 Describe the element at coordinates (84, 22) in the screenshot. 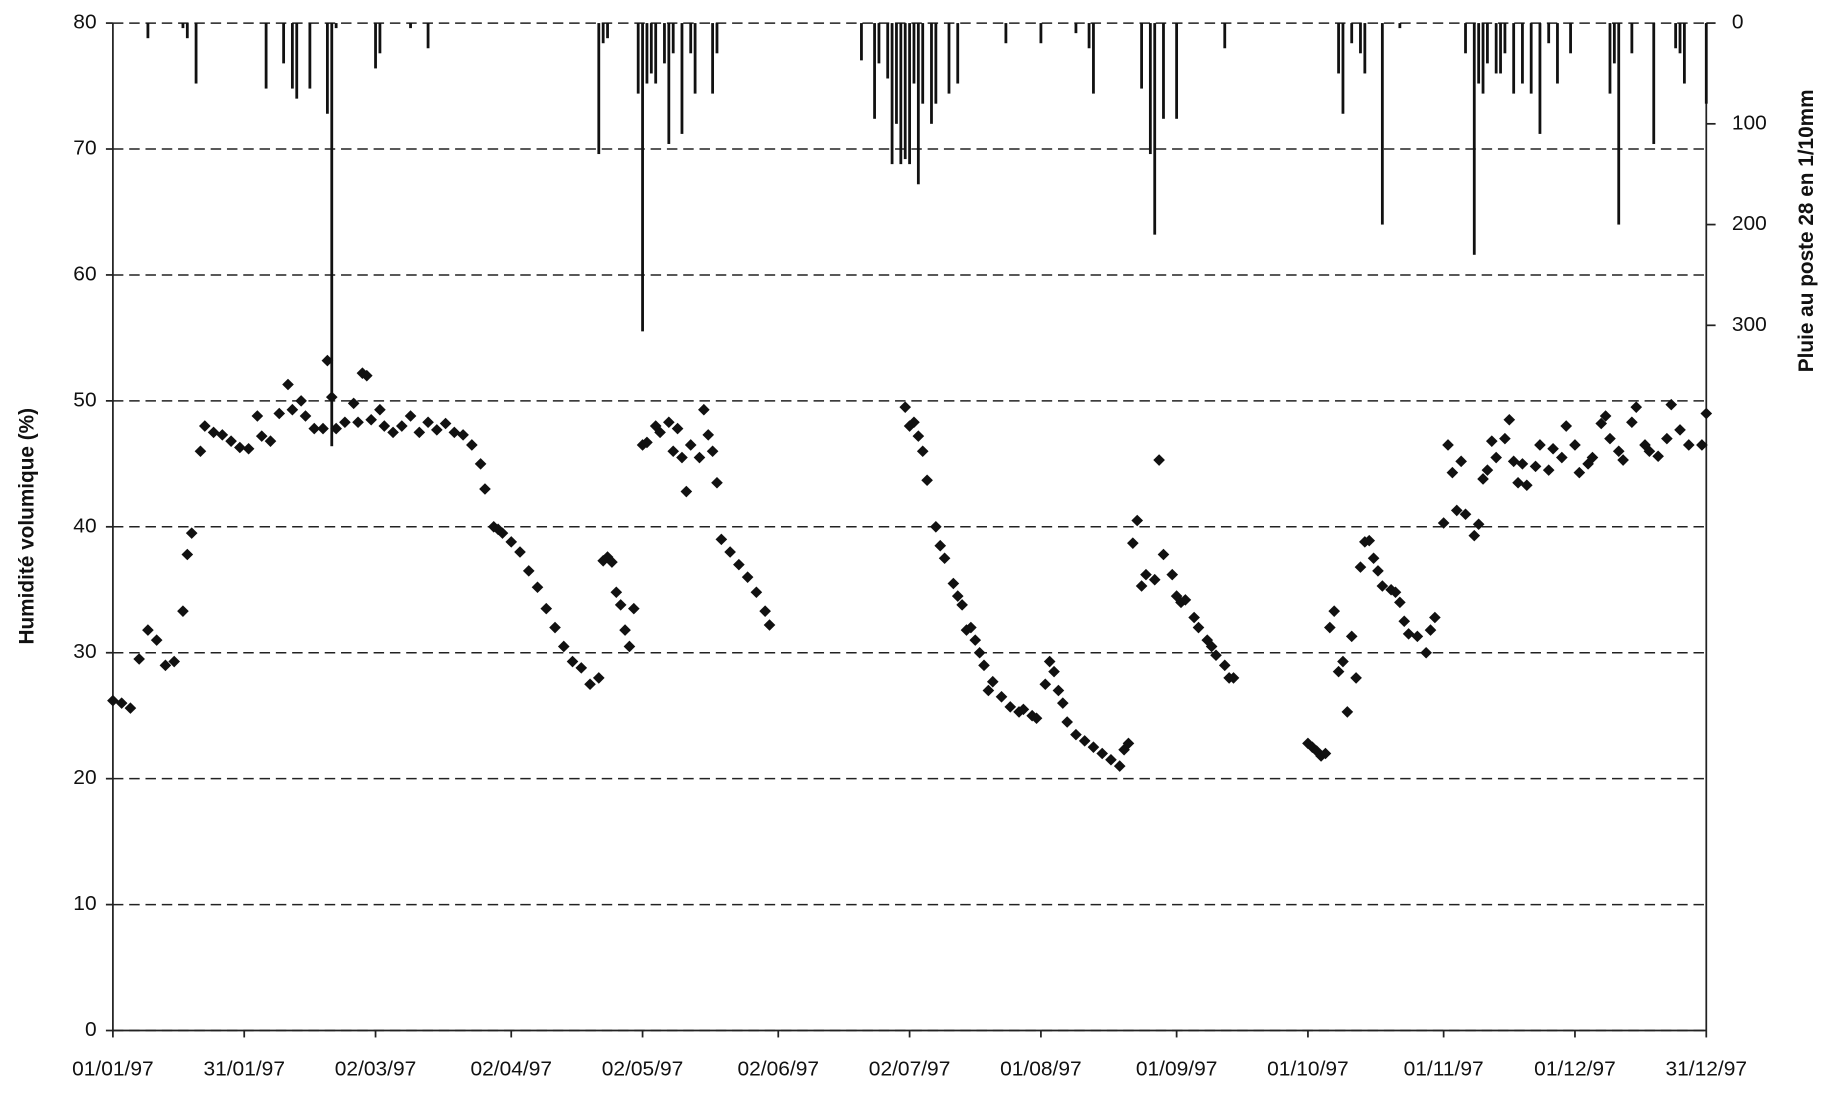

I see `y-tick-label: 80` at that location.